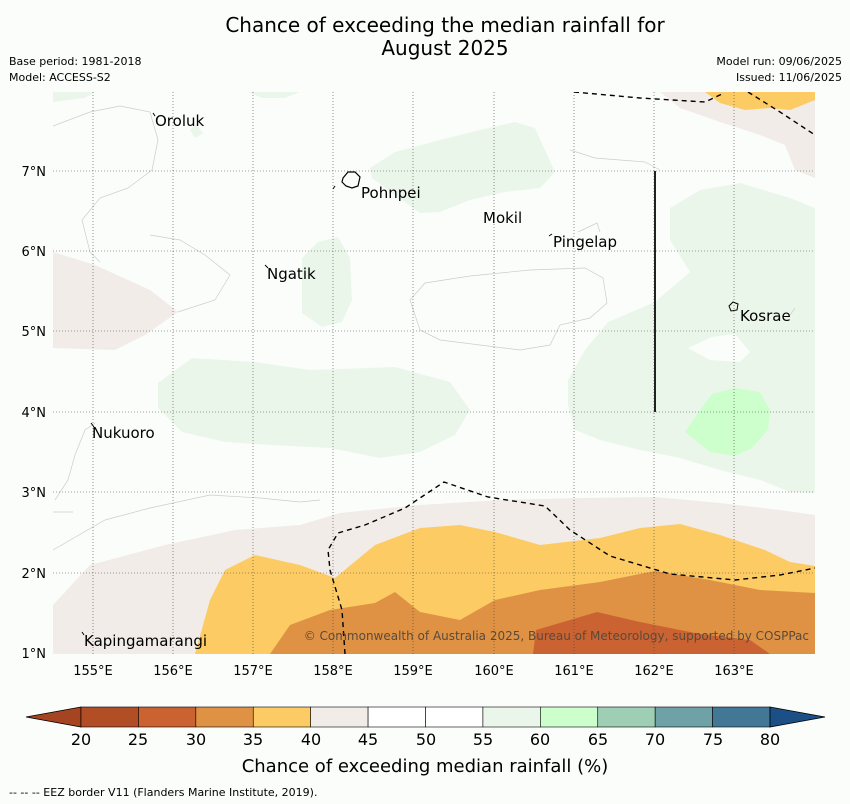 This screenshot has height=804, width=850. Describe the element at coordinates (253, 671) in the screenshot. I see `x-tick-label: 157°E` at that location.